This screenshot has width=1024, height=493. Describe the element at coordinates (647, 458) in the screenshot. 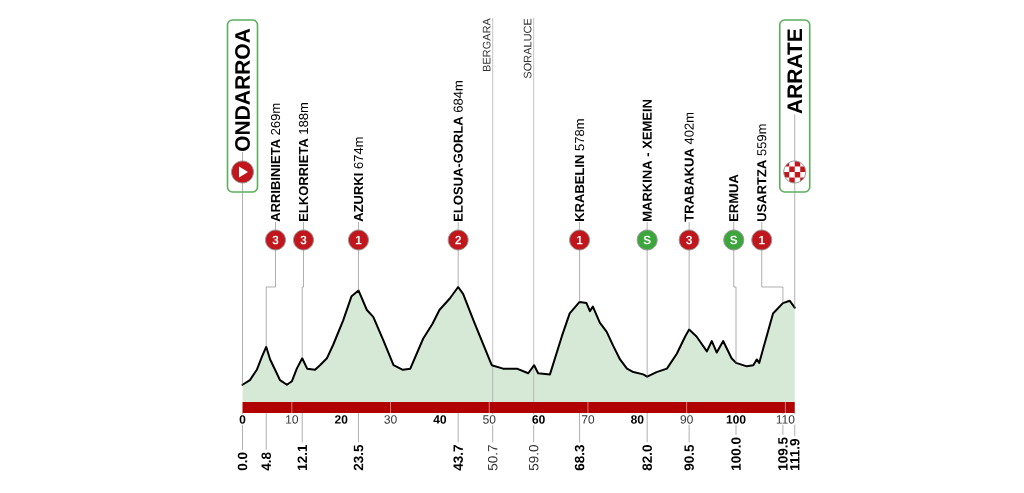

I see `annotation: 82.0` at that location.